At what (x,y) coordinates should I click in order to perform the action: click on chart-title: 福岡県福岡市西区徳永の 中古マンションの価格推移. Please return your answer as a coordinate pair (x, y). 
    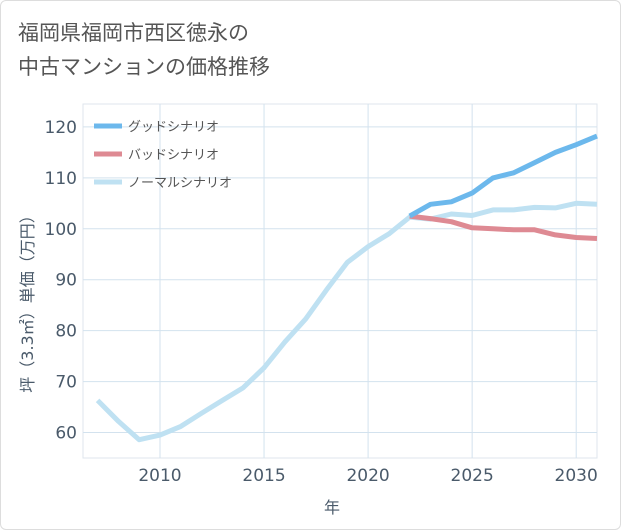
    Looking at the image, I should click on (144, 50).